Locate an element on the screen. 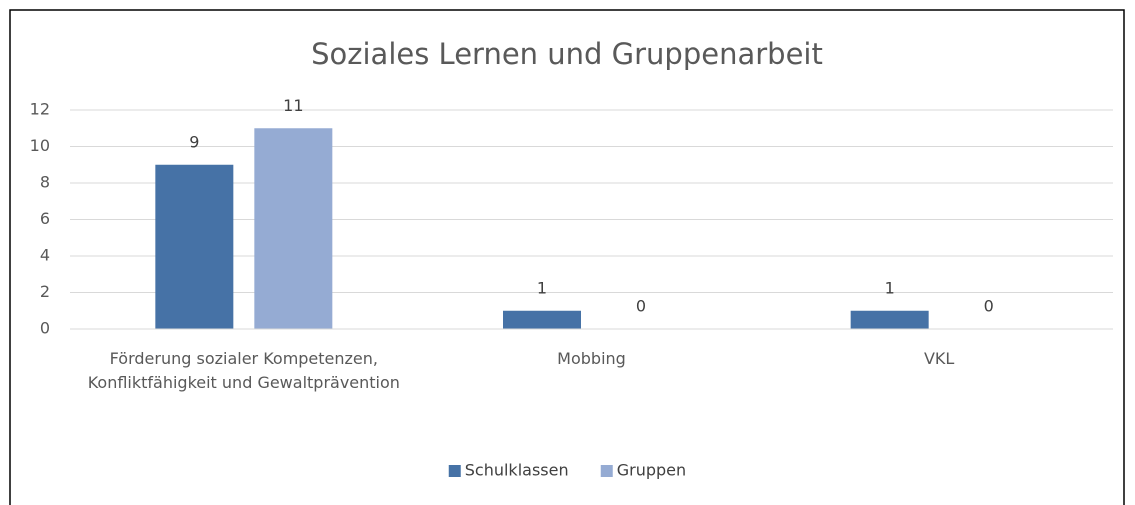  chart-title: Soziales Lernen und Gruppenarbeit is located at coordinates (567, 54).